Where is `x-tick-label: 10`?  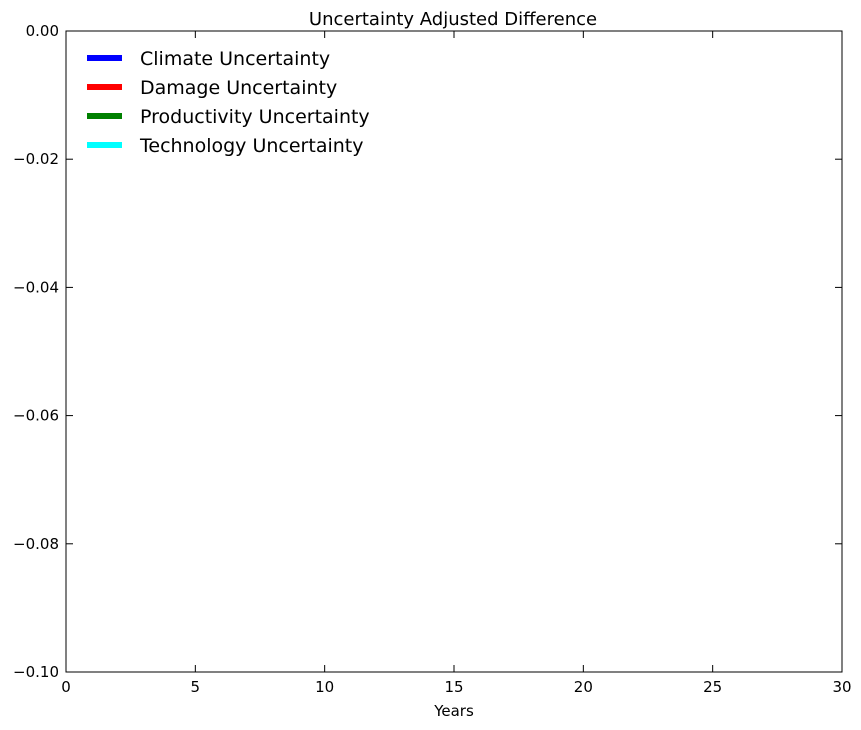
x-tick-label: 10 is located at coordinates (324, 687).